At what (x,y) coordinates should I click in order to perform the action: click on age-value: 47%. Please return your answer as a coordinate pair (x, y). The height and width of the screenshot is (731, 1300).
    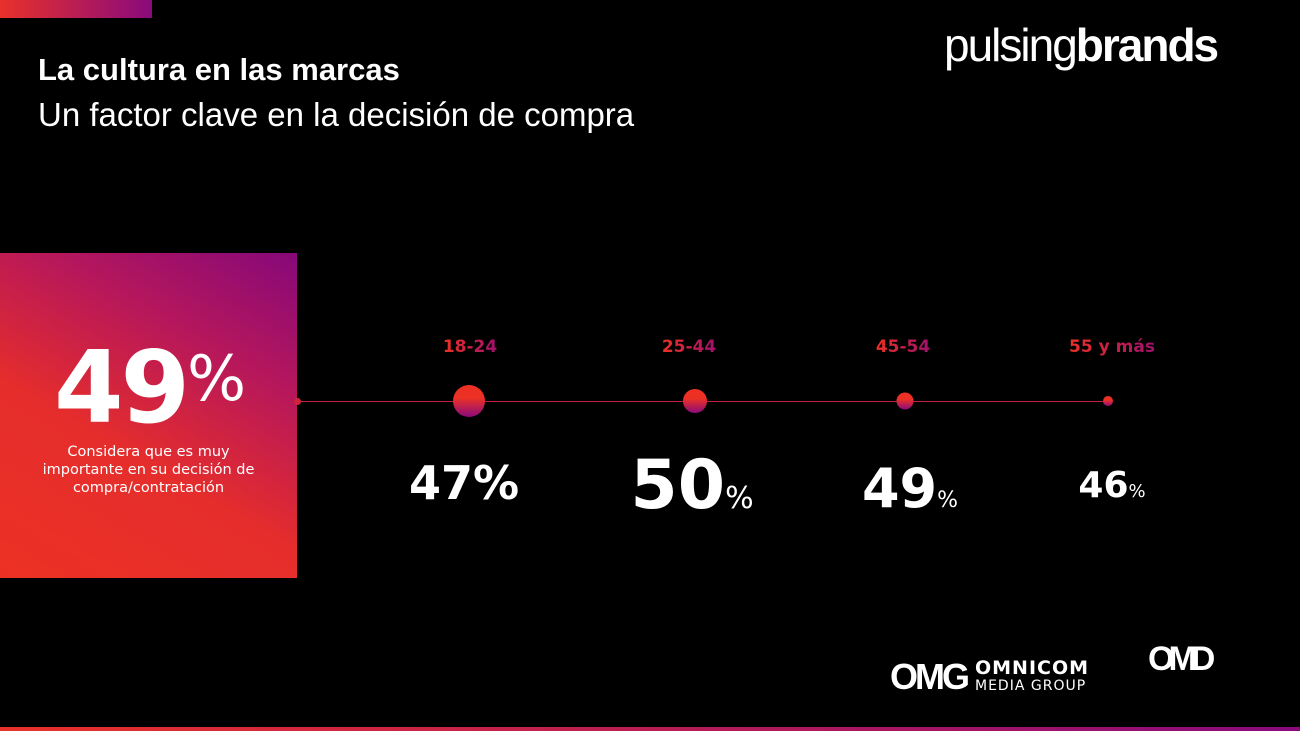
    Looking at the image, I should click on (464, 483).